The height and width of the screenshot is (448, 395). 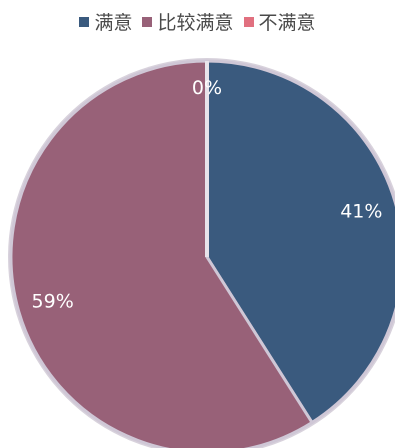 I want to click on legend-label-satisfied: 满意, so click(x=113, y=23).